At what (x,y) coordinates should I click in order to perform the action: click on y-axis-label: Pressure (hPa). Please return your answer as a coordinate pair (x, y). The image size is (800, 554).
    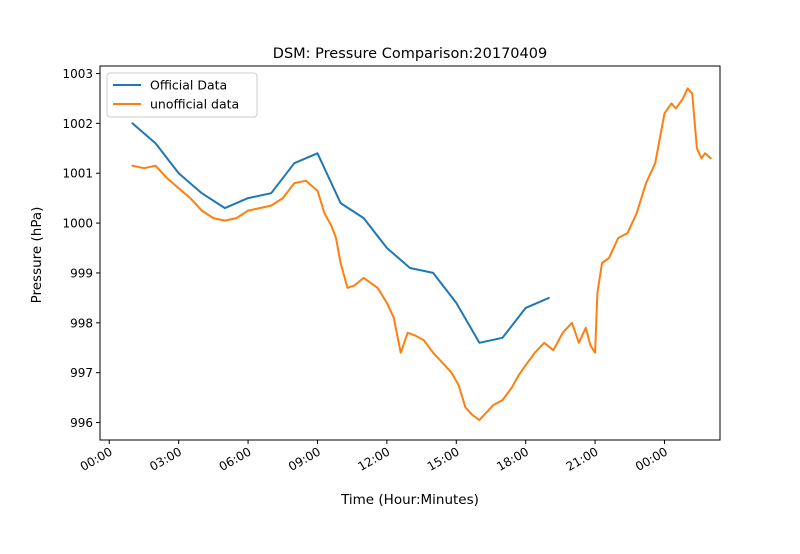
    Looking at the image, I should click on (37, 255).